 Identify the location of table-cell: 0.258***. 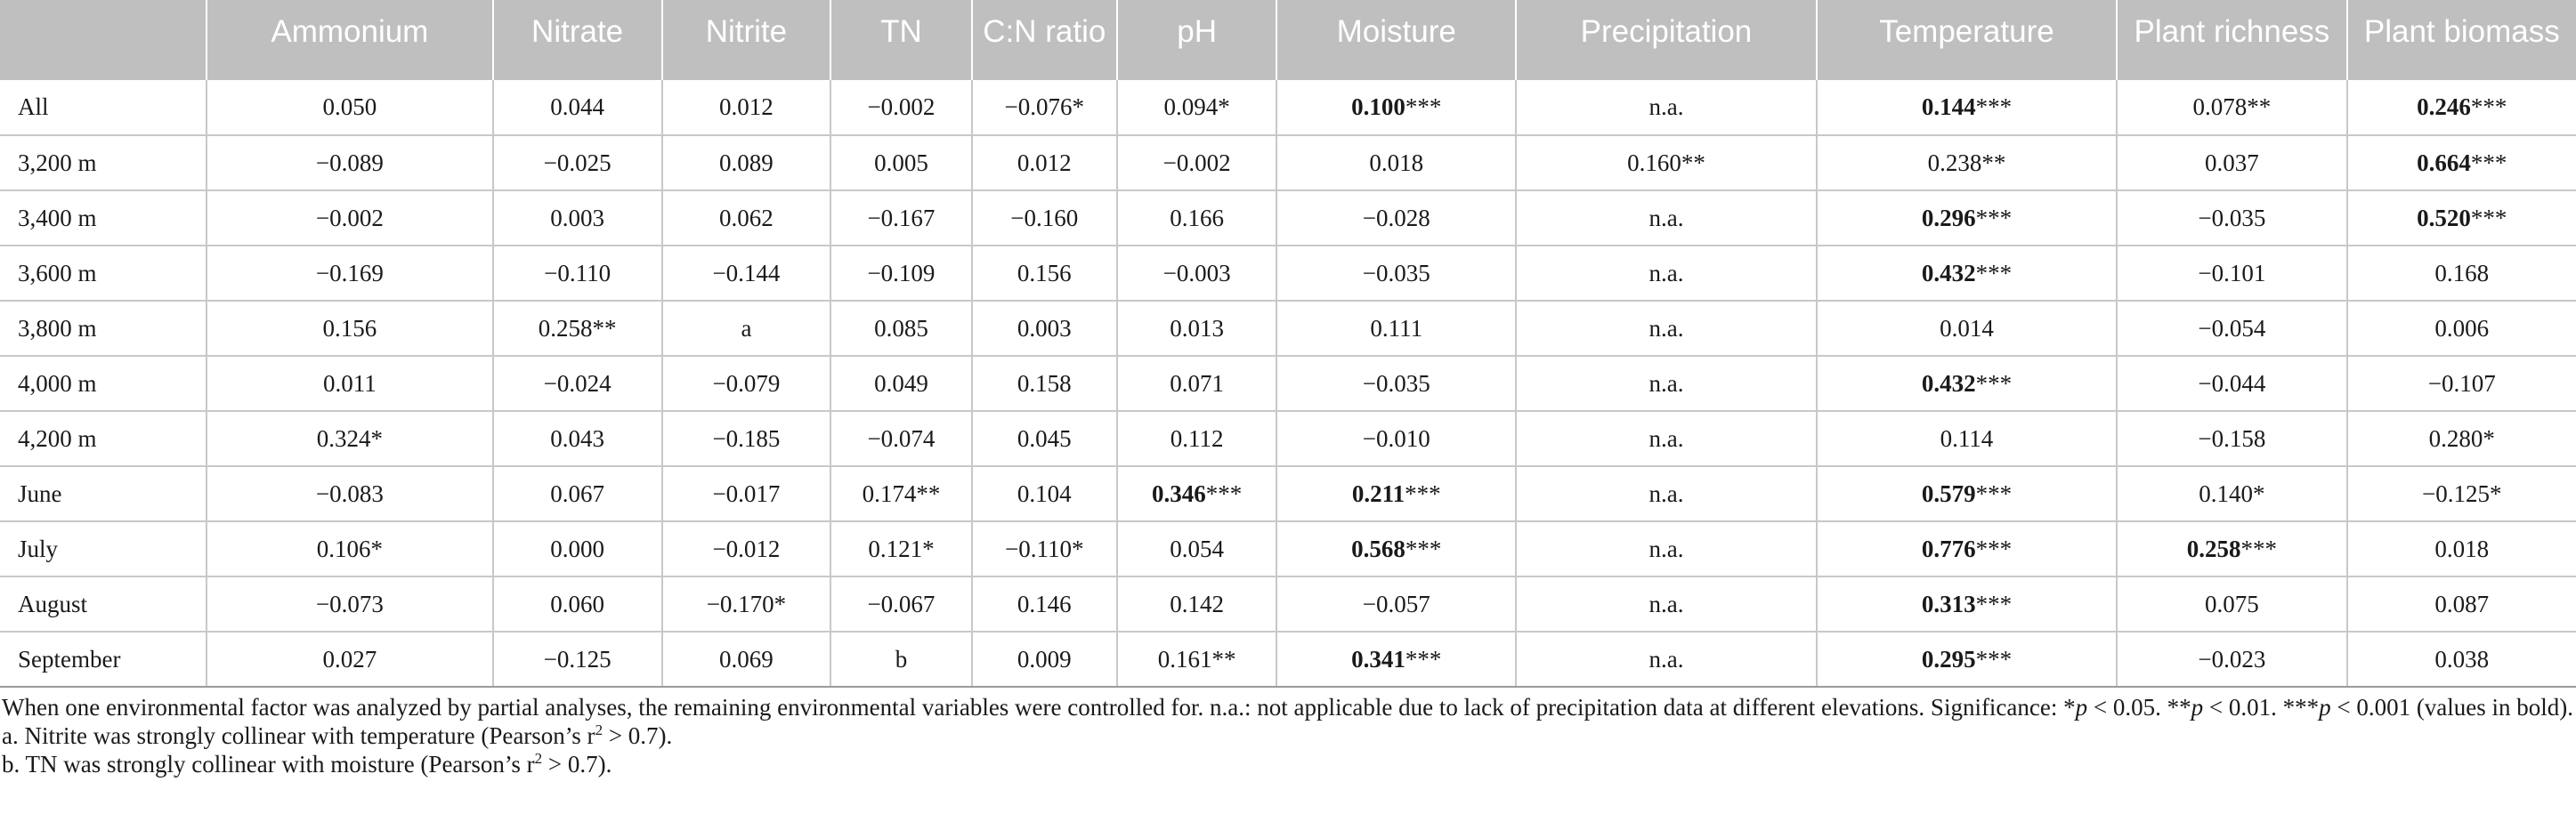
(2233, 549).